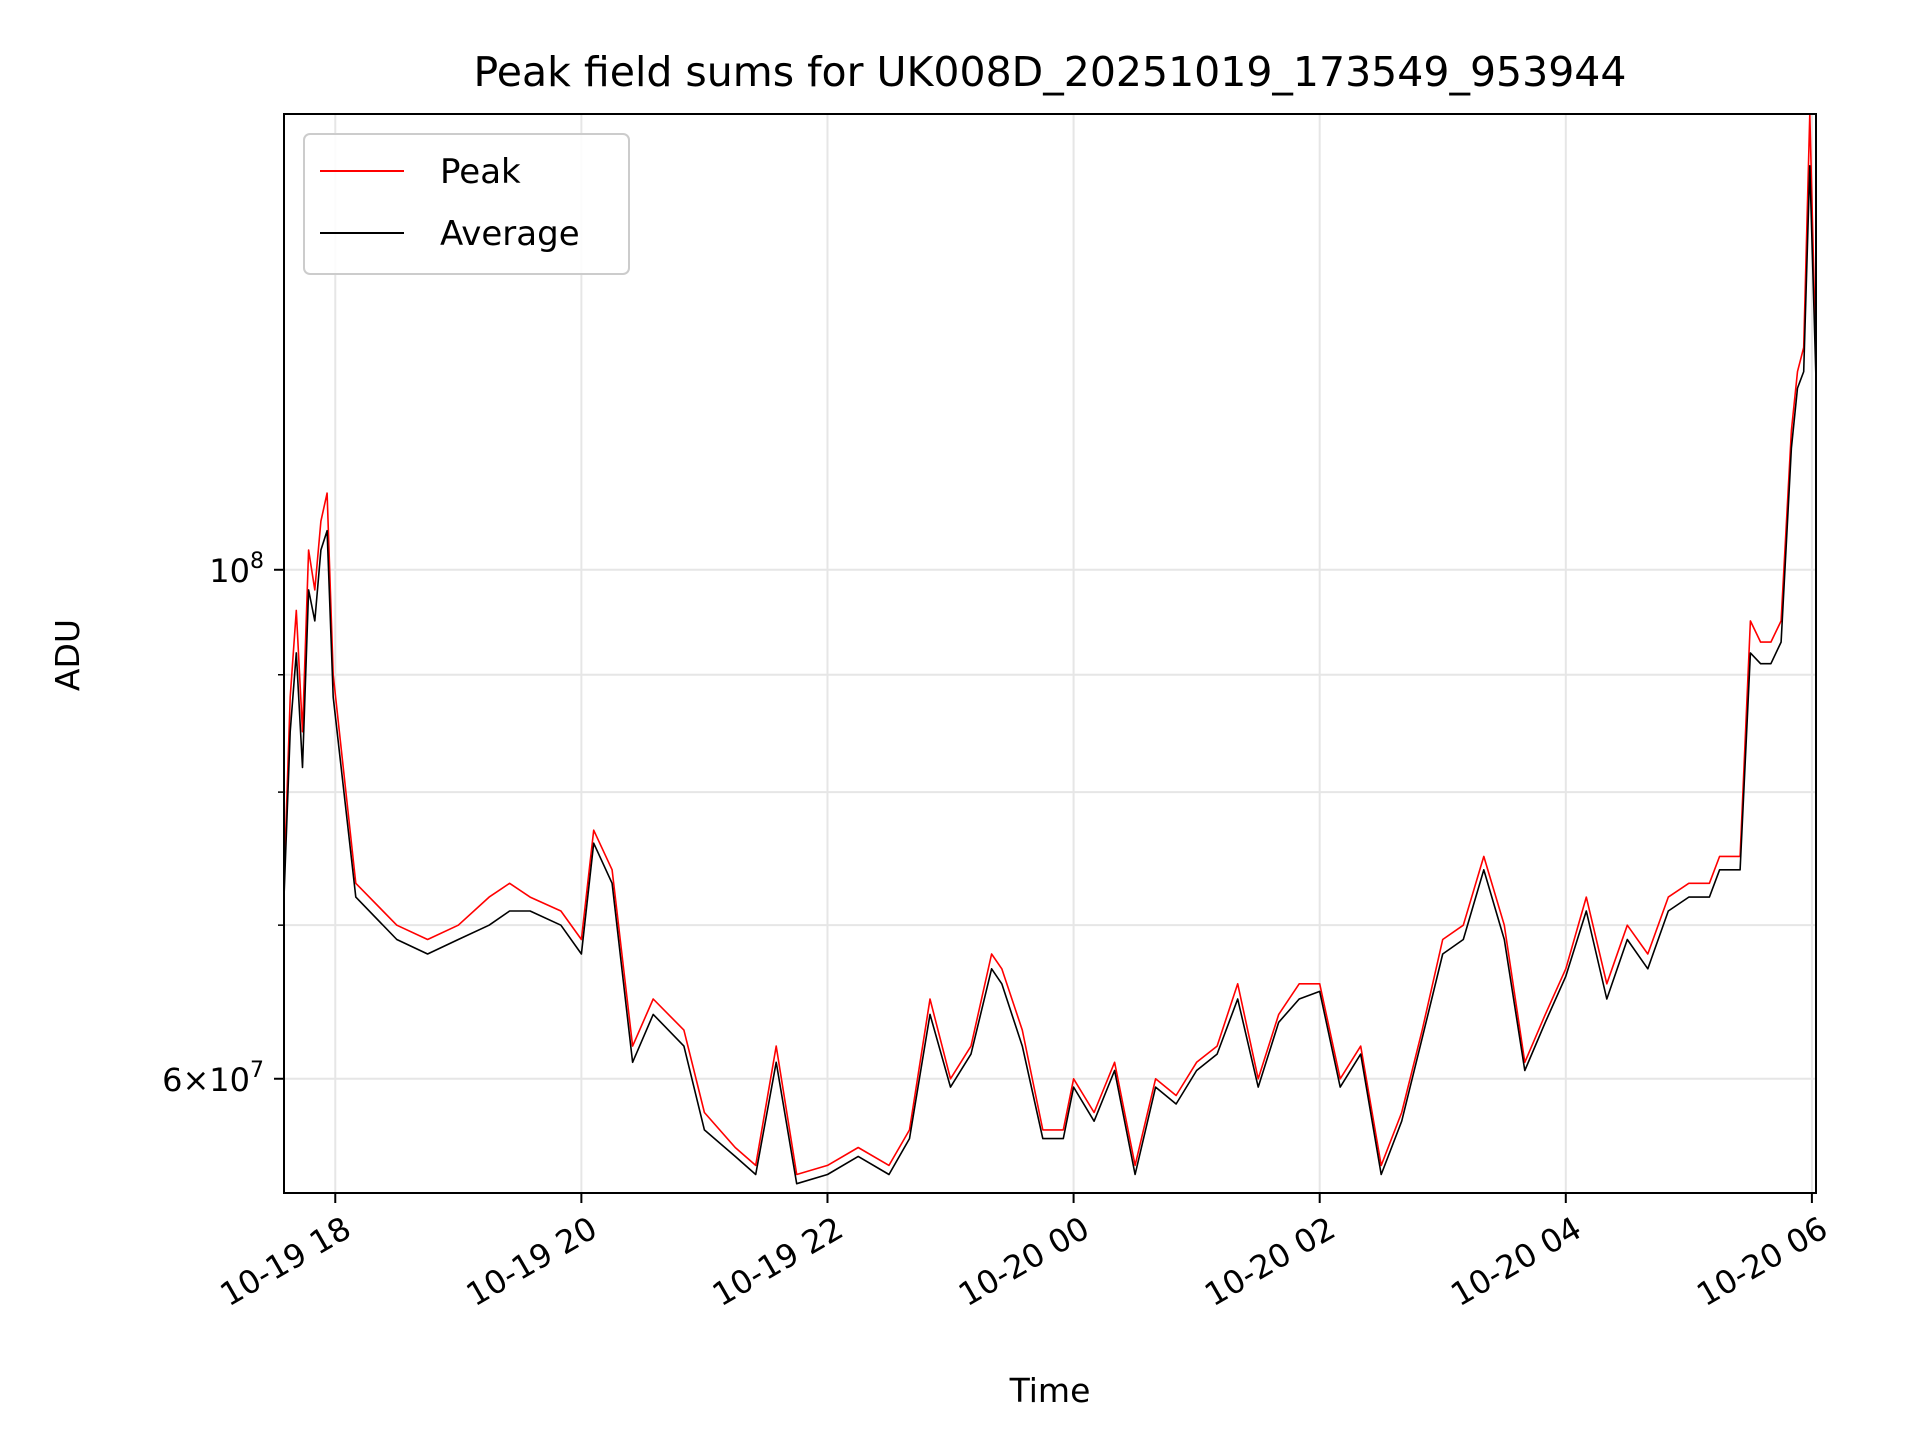 This screenshot has width=1920, height=1440. I want to click on x-axis-title: Time, so click(1050, 1390).